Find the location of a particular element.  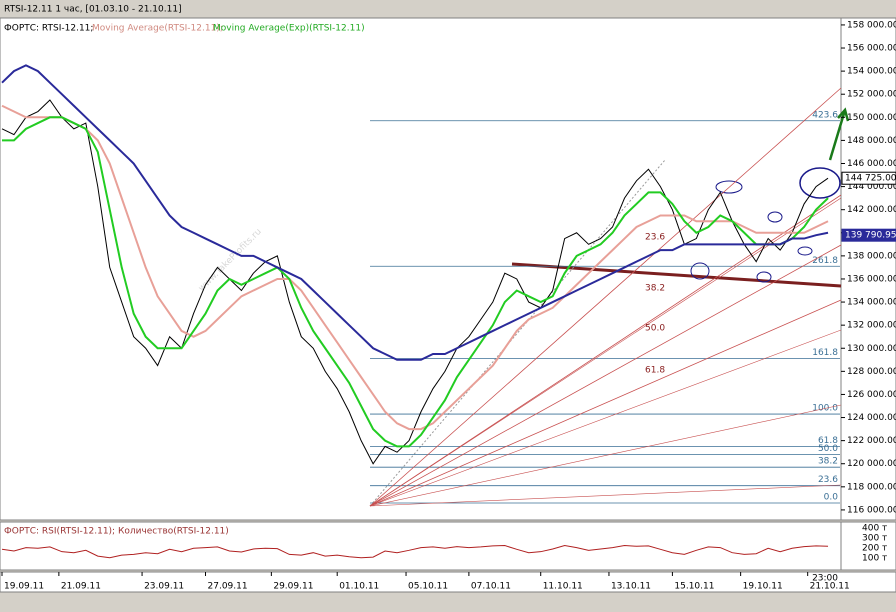

fib-label: 0.0 is located at coordinates (831, 497).